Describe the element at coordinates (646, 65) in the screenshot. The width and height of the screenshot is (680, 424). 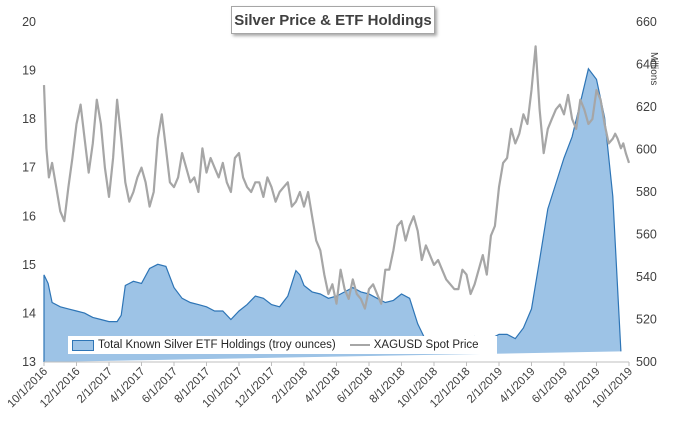
I see `y-right-tick-label: 640` at that location.